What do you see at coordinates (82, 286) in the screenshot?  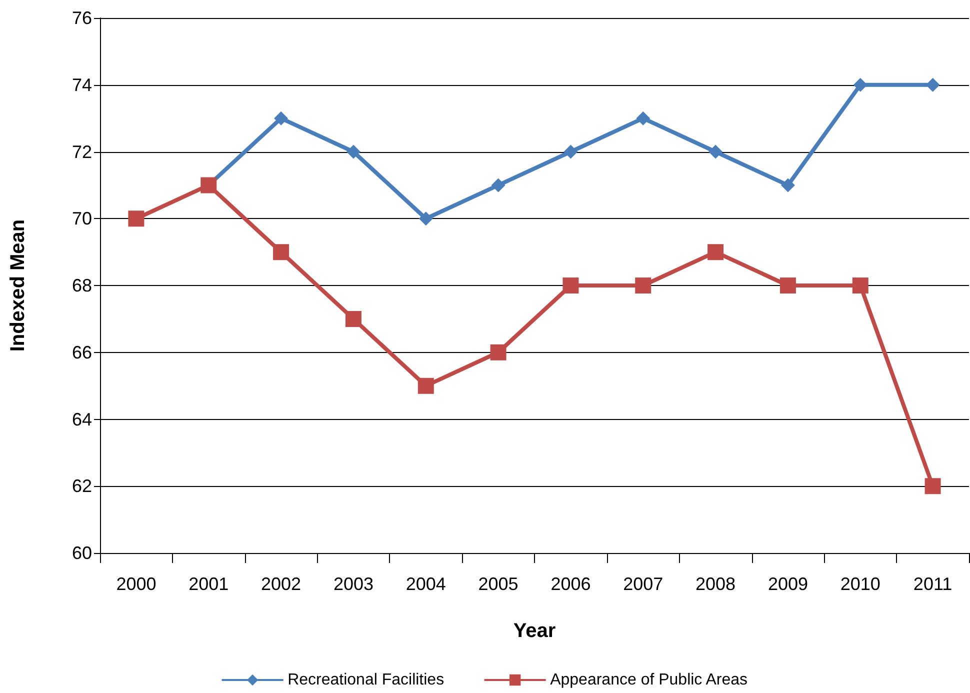 I see `y-tick-label: 68` at bounding box center [82, 286].